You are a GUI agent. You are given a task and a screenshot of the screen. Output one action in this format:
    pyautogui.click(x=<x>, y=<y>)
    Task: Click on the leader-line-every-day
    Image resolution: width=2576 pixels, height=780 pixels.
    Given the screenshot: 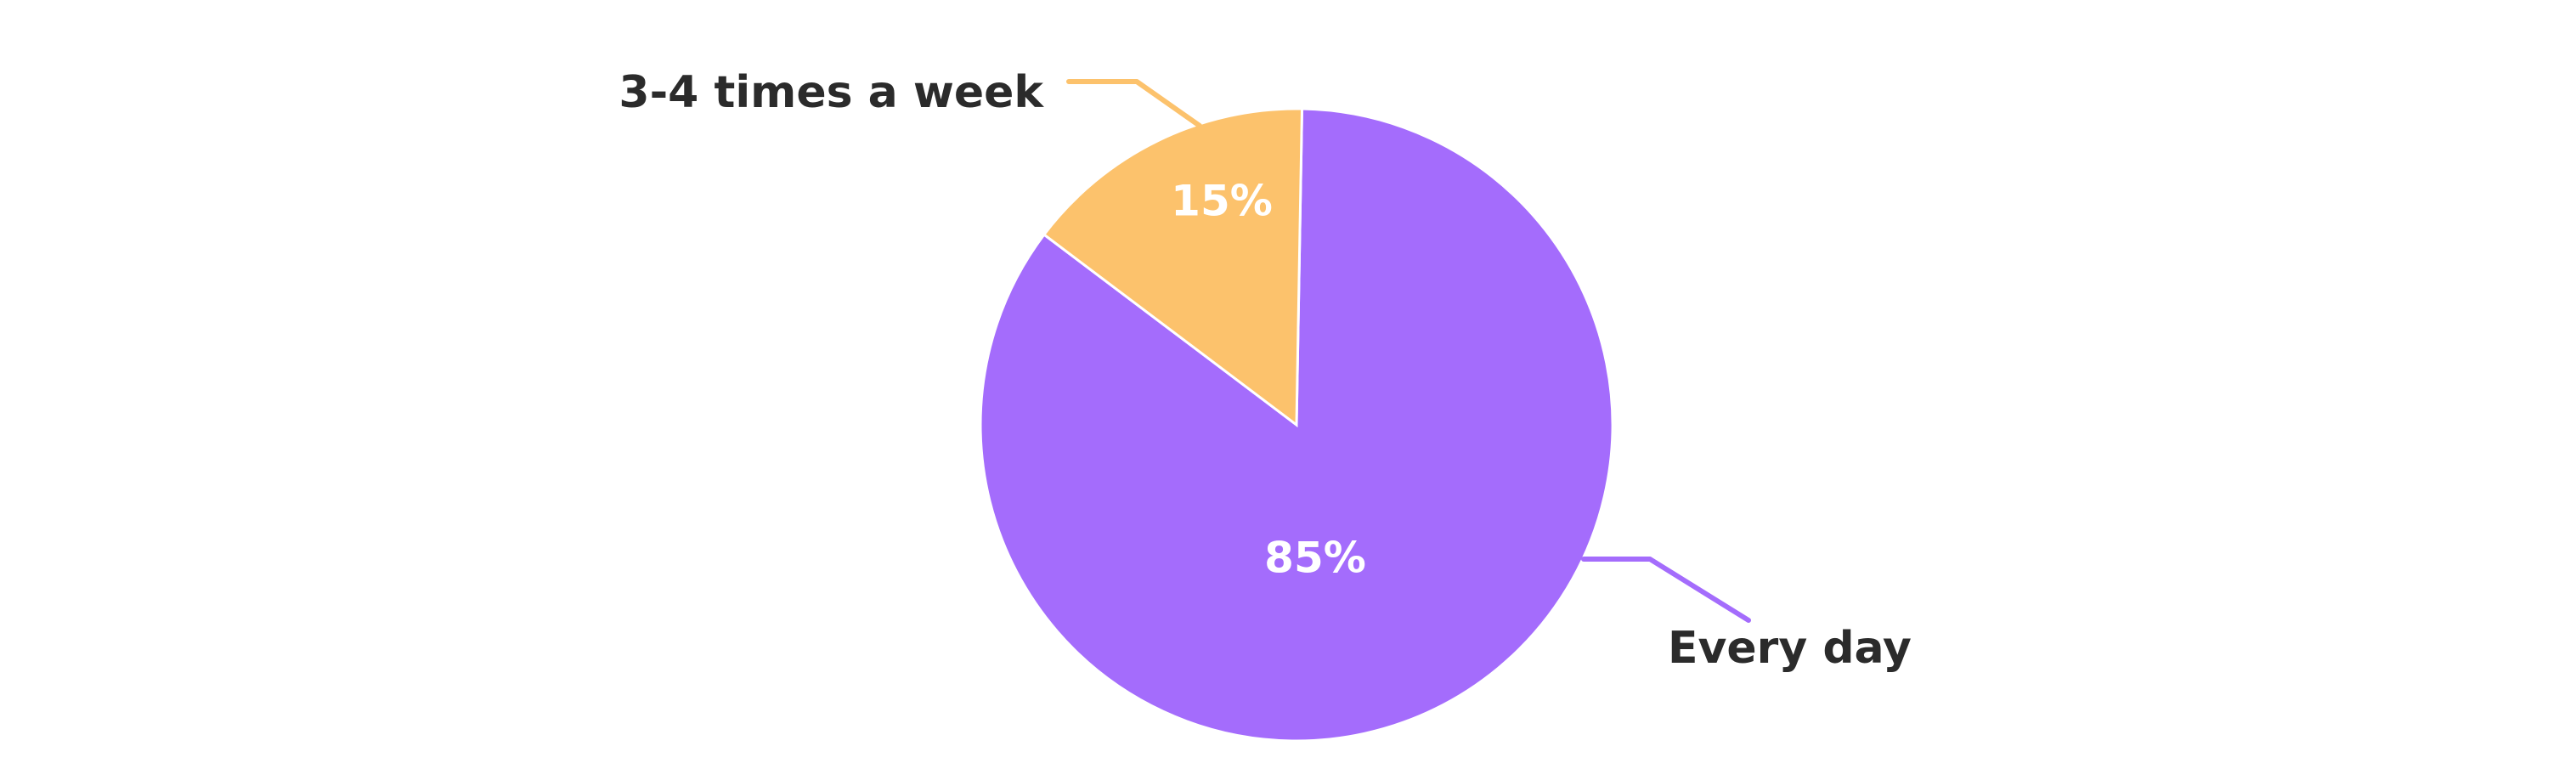 What is the action you would take?
    pyautogui.click(x=1666, y=590)
    